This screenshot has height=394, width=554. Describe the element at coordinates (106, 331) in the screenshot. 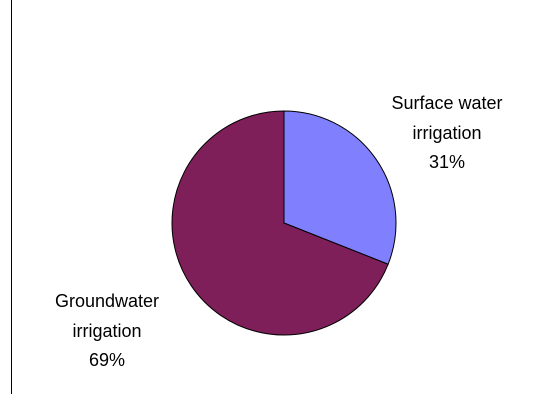

I see `slice-label-groundwater-line2: irrigation` at that location.